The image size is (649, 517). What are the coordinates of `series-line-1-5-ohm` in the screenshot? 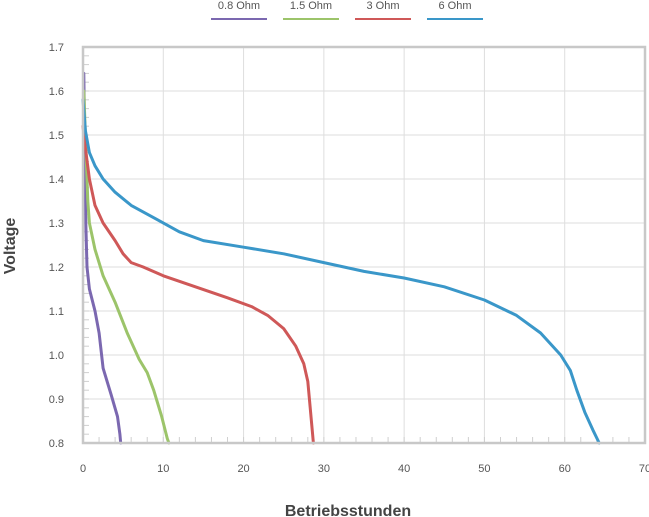 It's located at (126, 267).